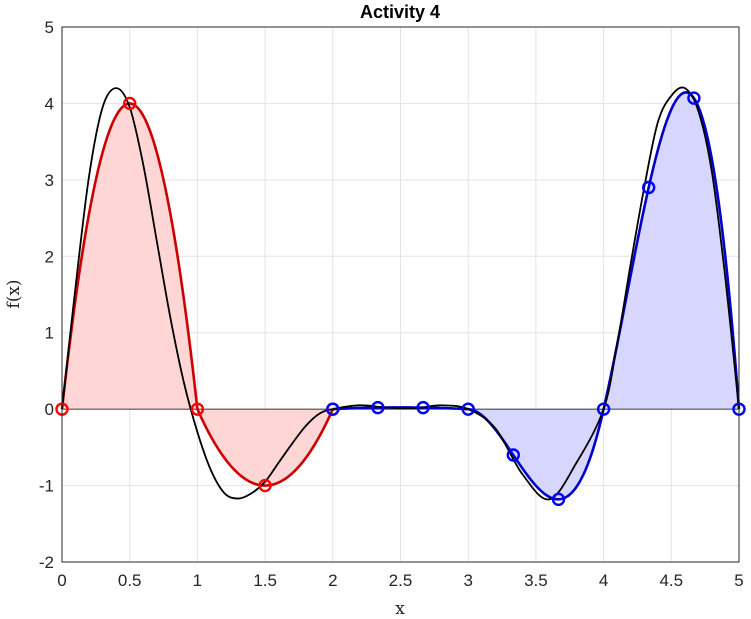 This screenshot has height=619, width=751. Describe the element at coordinates (49, 180) in the screenshot. I see `y-tick-label: 3` at that location.